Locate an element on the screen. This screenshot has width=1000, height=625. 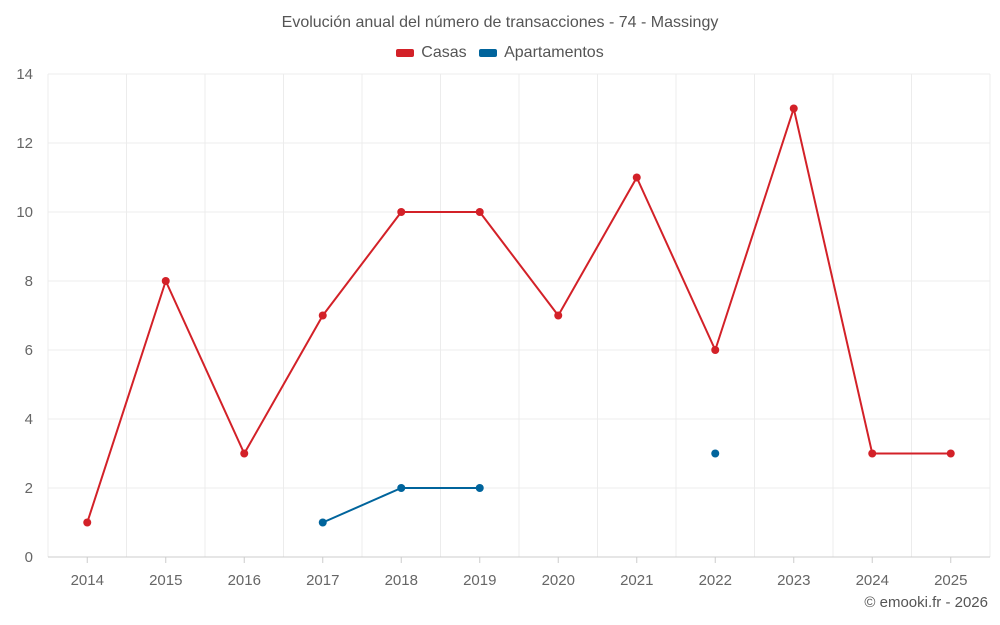
credit-text: © emooki.fr - 2026 is located at coordinates (926, 602).